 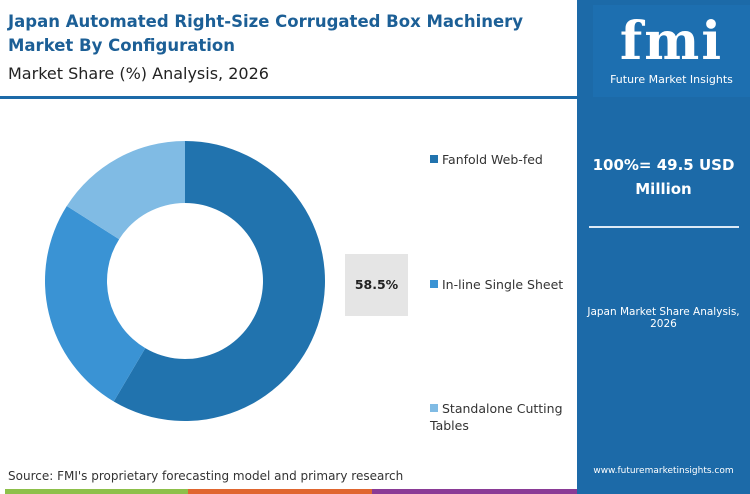 I want to click on panel-caption: Japan Market Share Analysis, 2026, so click(x=663, y=318).